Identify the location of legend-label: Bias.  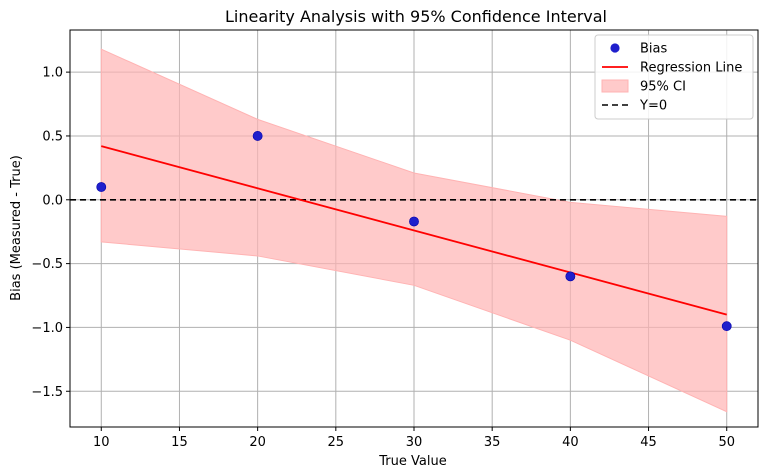
(653, 49).